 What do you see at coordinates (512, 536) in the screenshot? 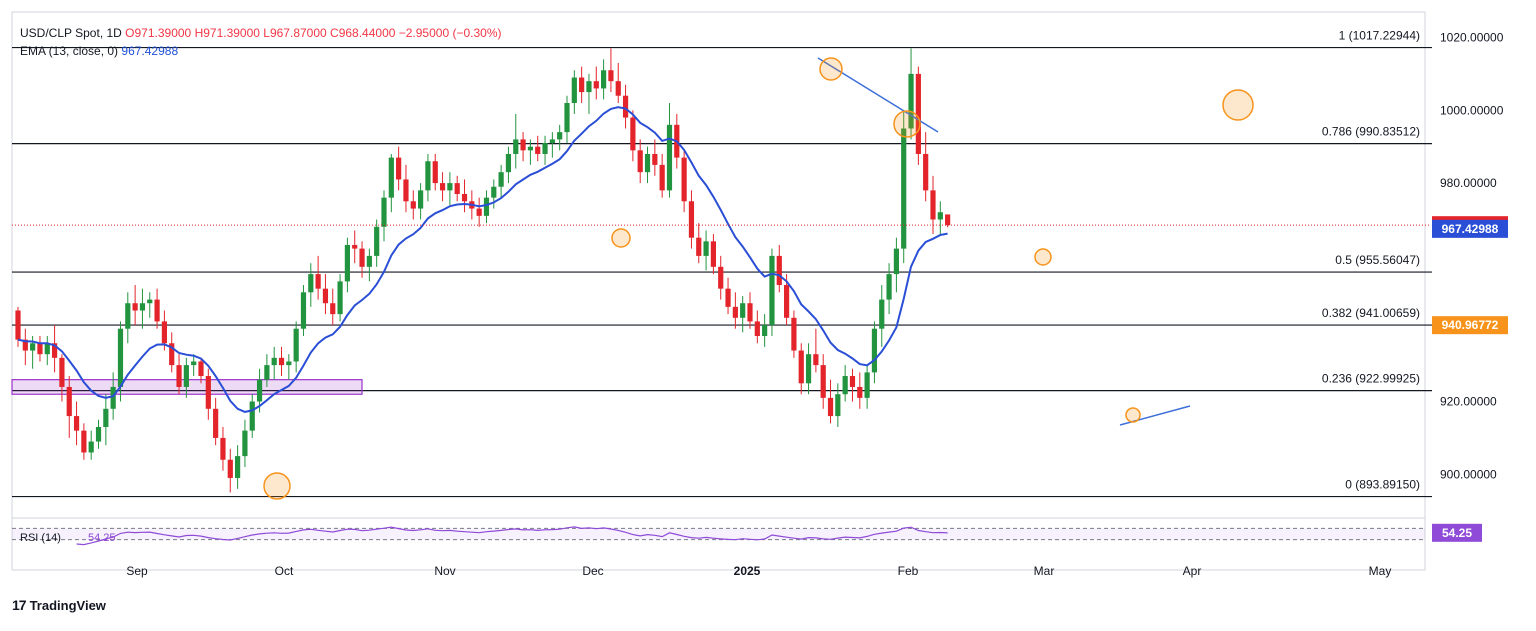
I see `rsi-line` at bounding box center [512, 536].